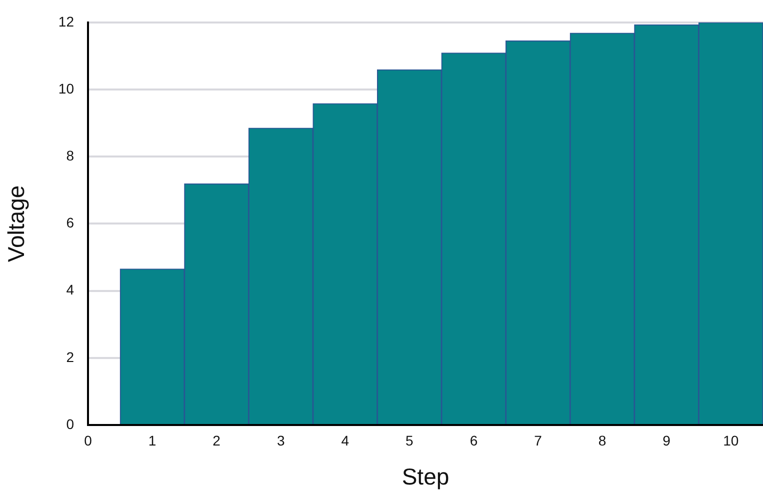 The height and width of the screenshot is (496, 763). Describe the element at coordinates (474, 440) in the screenshot. I see `x-tick-label: 6` at that location.